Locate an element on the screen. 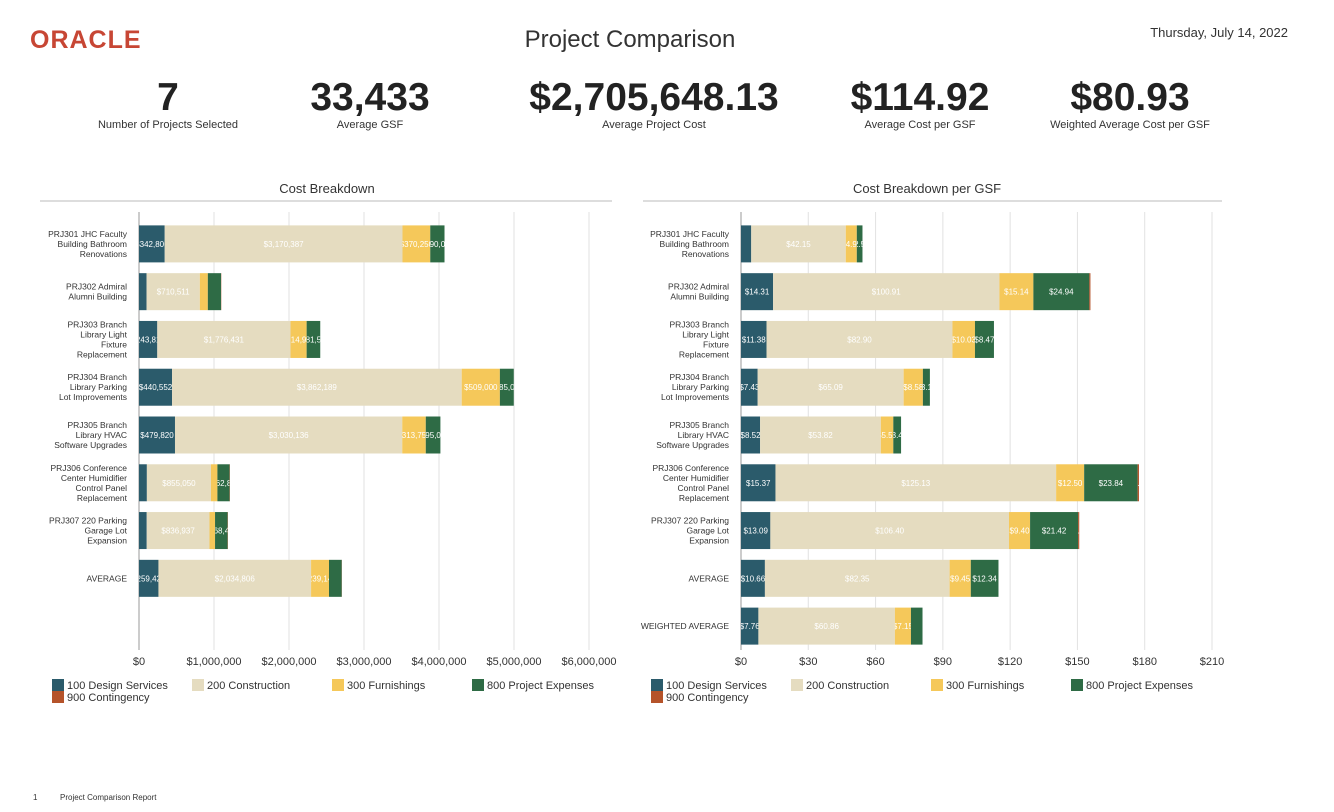 Image resolution: width=1334 pixels, height=812 pixels. segment-label-clip: $12.50 is located at coordinates (1070, 483).